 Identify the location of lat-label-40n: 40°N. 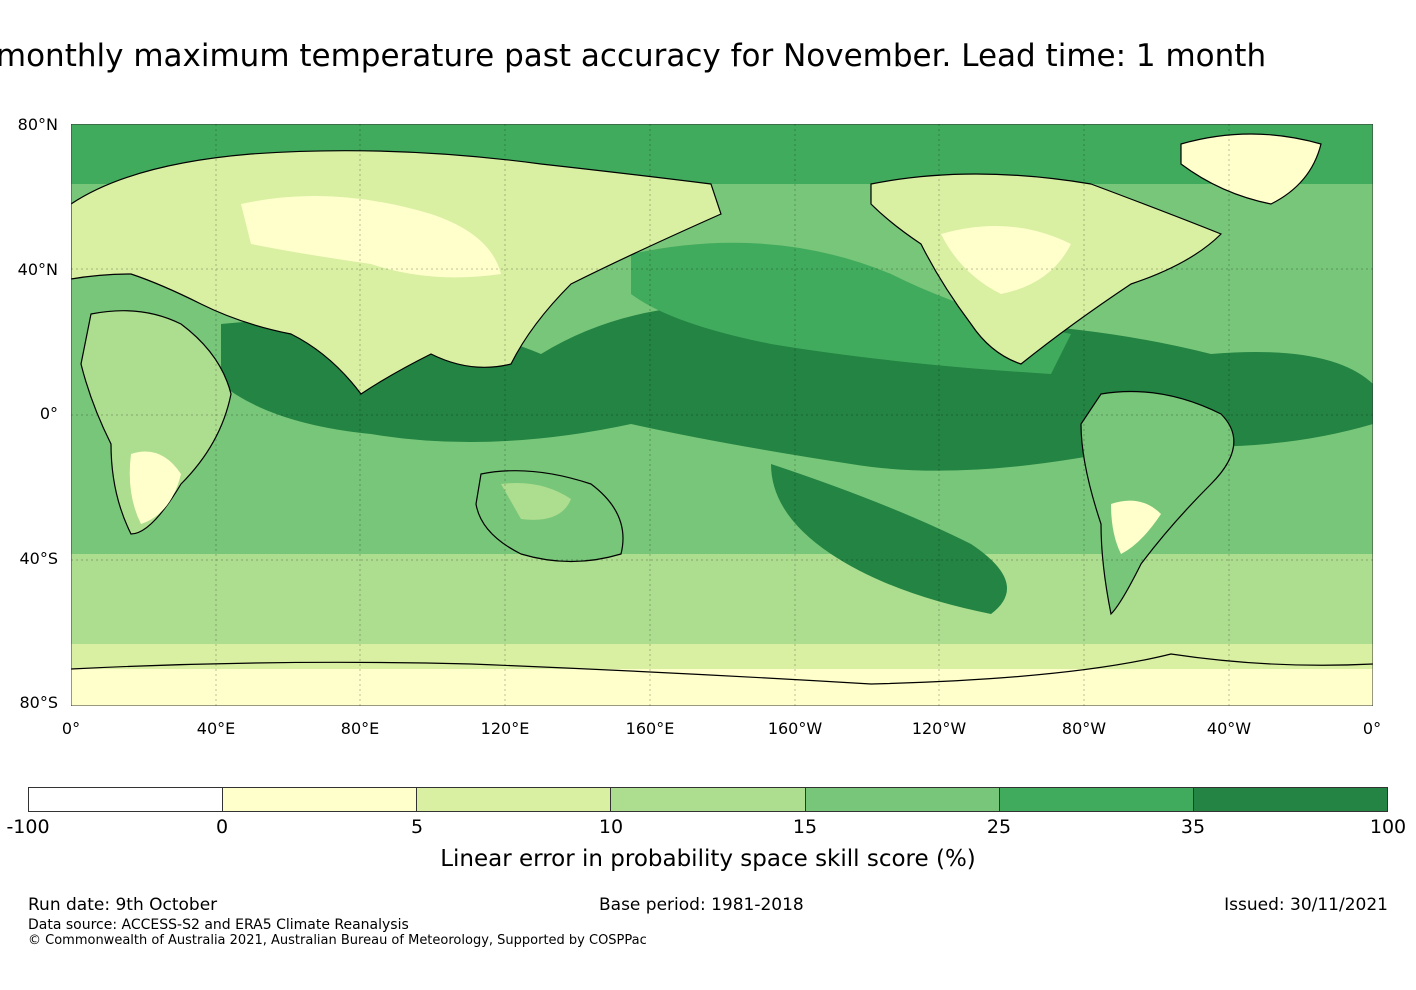
(37, 269).